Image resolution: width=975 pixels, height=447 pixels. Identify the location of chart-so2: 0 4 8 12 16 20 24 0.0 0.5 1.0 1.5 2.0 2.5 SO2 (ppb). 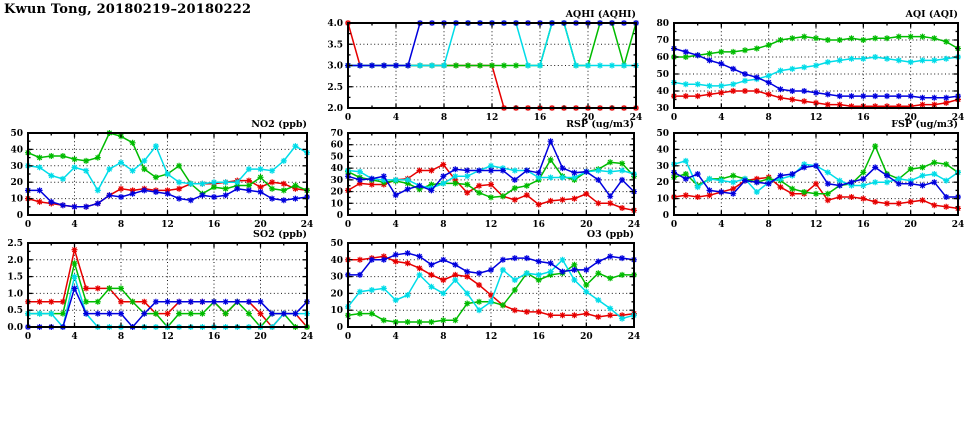
(160, 285).